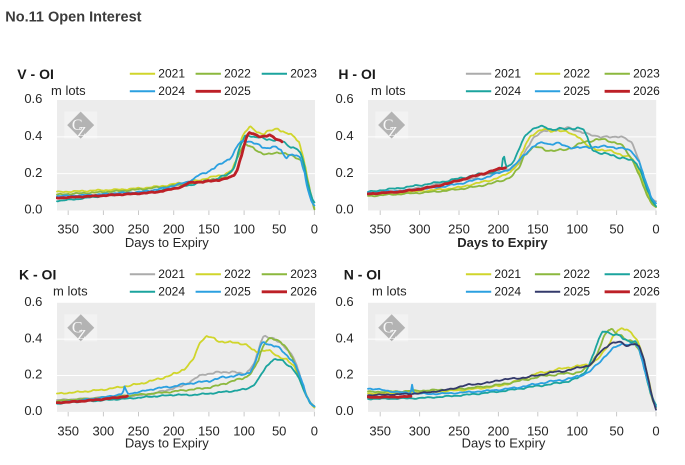  I want to click on svg-text: H - OI, so click(356, 74).